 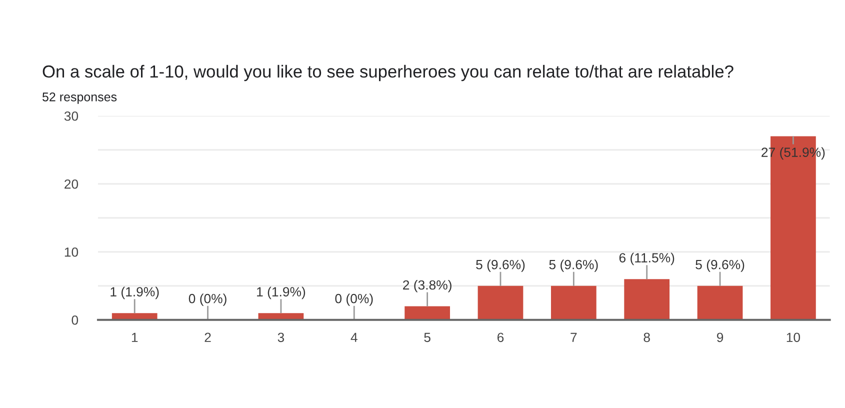 I want to click on x-tick-label: 5, so click(x=427, y=337).